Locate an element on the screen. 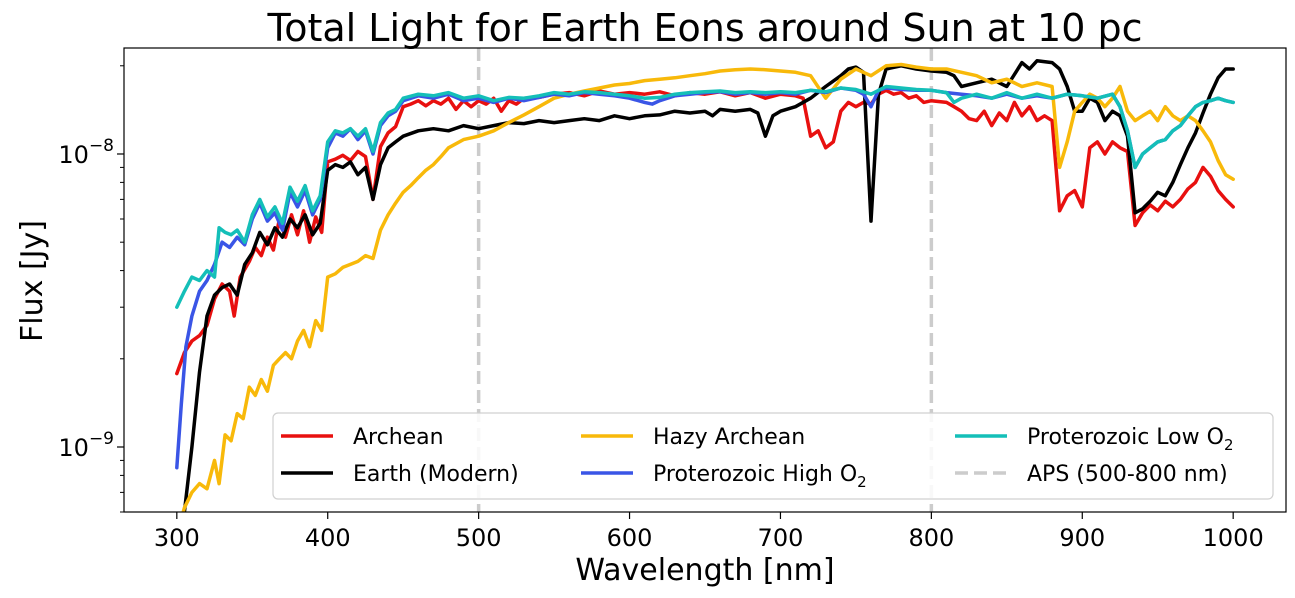 The width and height of the screenshot is (1295, 598). x-axis-label: Wavelength [nm] is located at coordinates (704, 570).